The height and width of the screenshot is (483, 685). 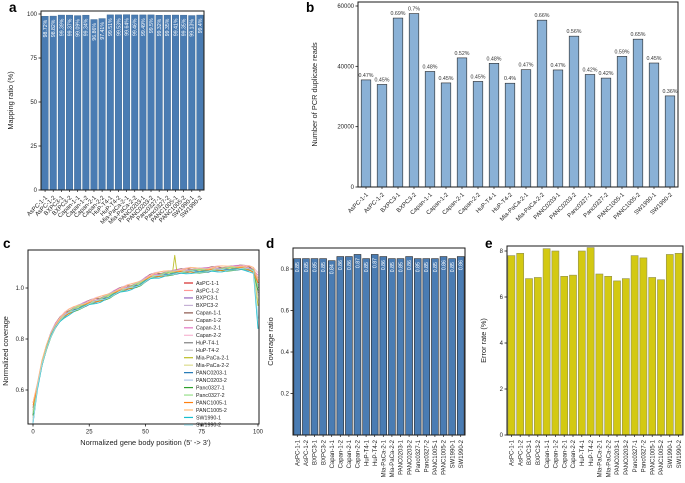 I want to click on svg-text: 0.36%, so click(x=669, y=92).